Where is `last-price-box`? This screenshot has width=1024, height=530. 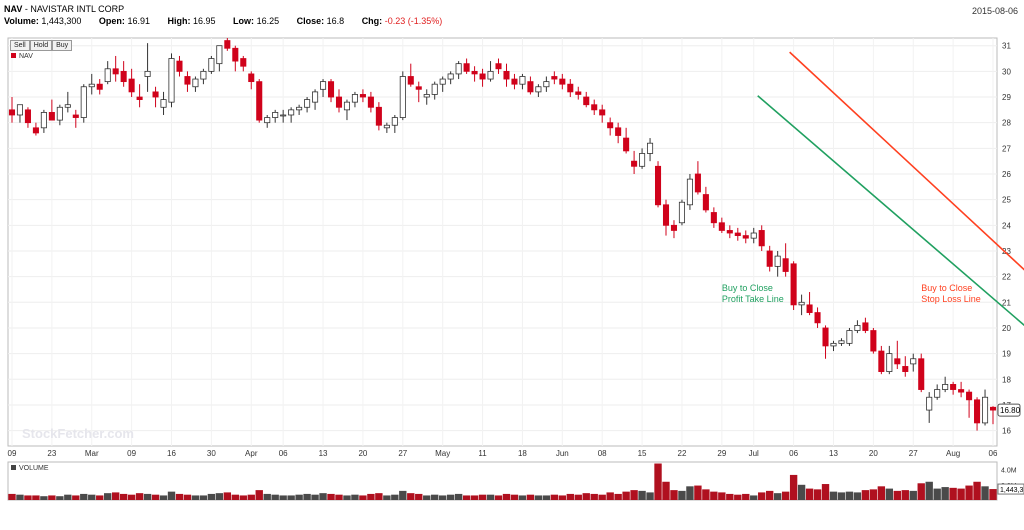 last-price-box is located at coordinates (1009, 410).